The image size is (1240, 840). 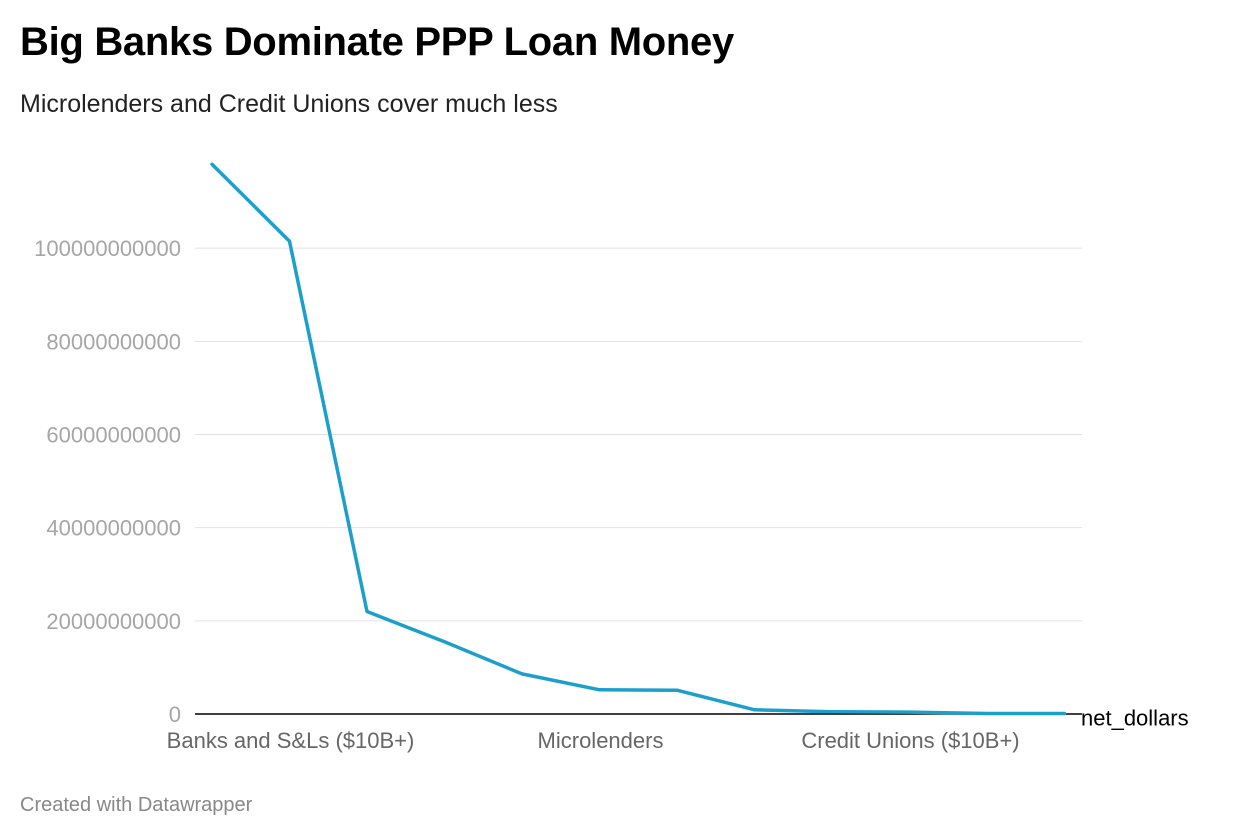 What do you see at coordinates (113, 435) in the screenshot?
I see `y-tick-label: 60000000000` at bounding box center [113, 435].